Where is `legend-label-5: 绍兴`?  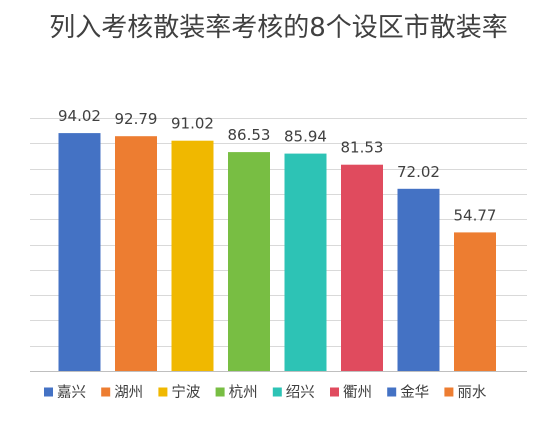 legend-label-5: 绍兴 is located at coordinates (300, 392).